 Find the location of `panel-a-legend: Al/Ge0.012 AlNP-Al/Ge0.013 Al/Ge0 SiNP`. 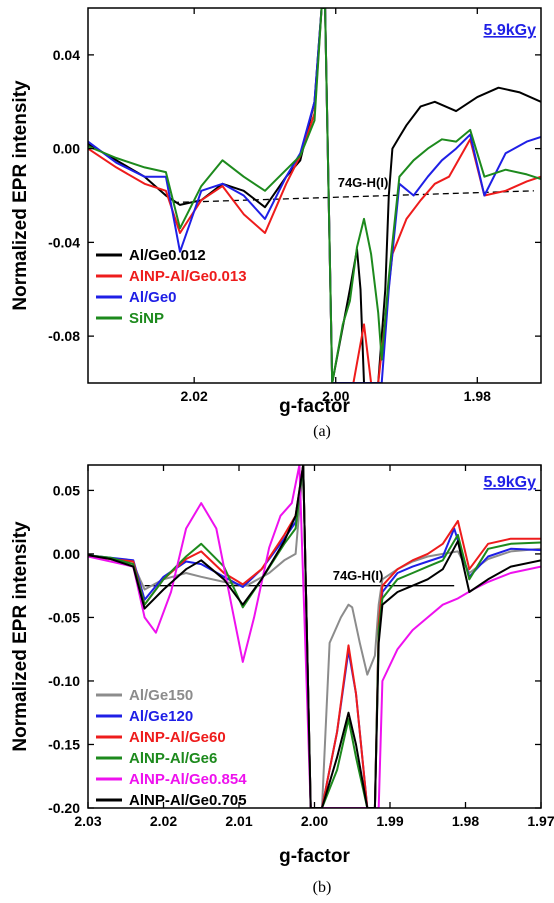

panel-a-legend: Al/Ge0.012 AlNP-Al/Ge0.013 Al/Ge0 SiNP is located at coordinates (171, 287).